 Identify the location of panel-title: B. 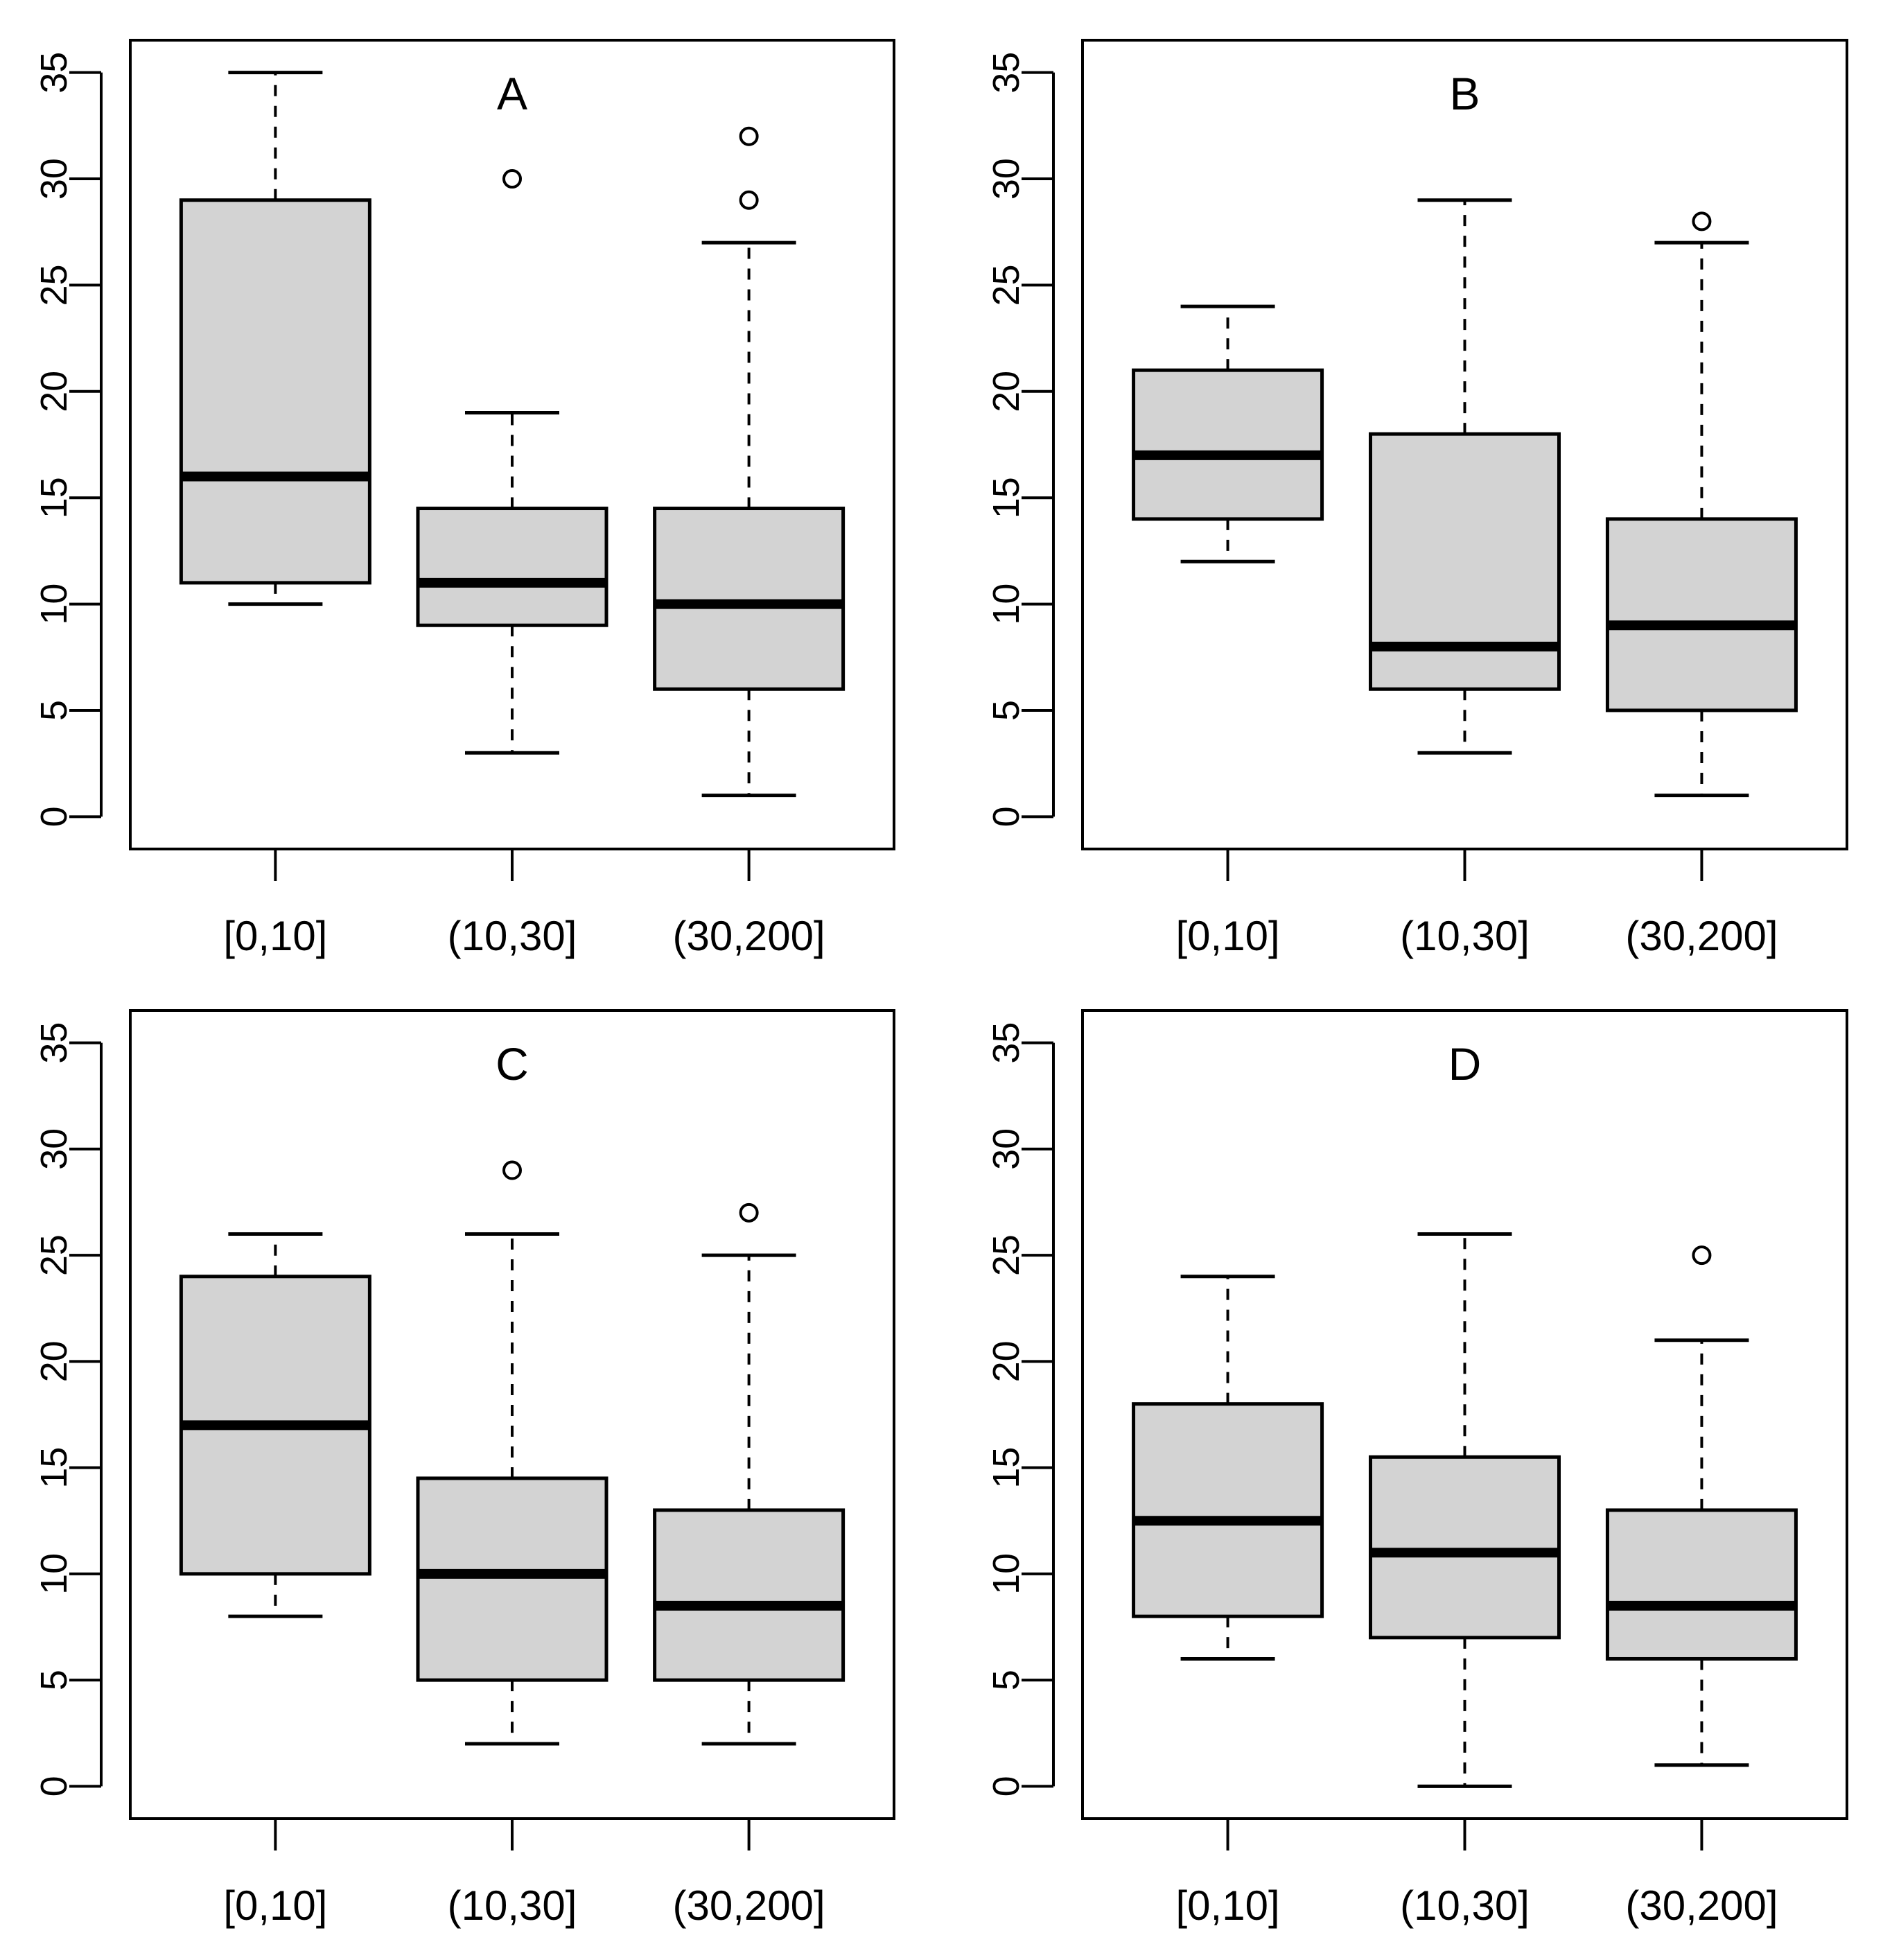
(1464, 93).